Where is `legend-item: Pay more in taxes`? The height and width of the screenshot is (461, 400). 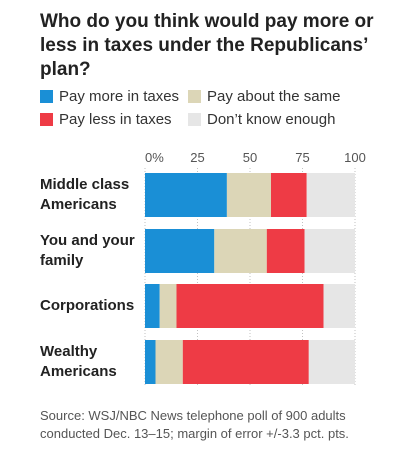 legend-item: Pay more in taxes is located at coordinates (114, 96).